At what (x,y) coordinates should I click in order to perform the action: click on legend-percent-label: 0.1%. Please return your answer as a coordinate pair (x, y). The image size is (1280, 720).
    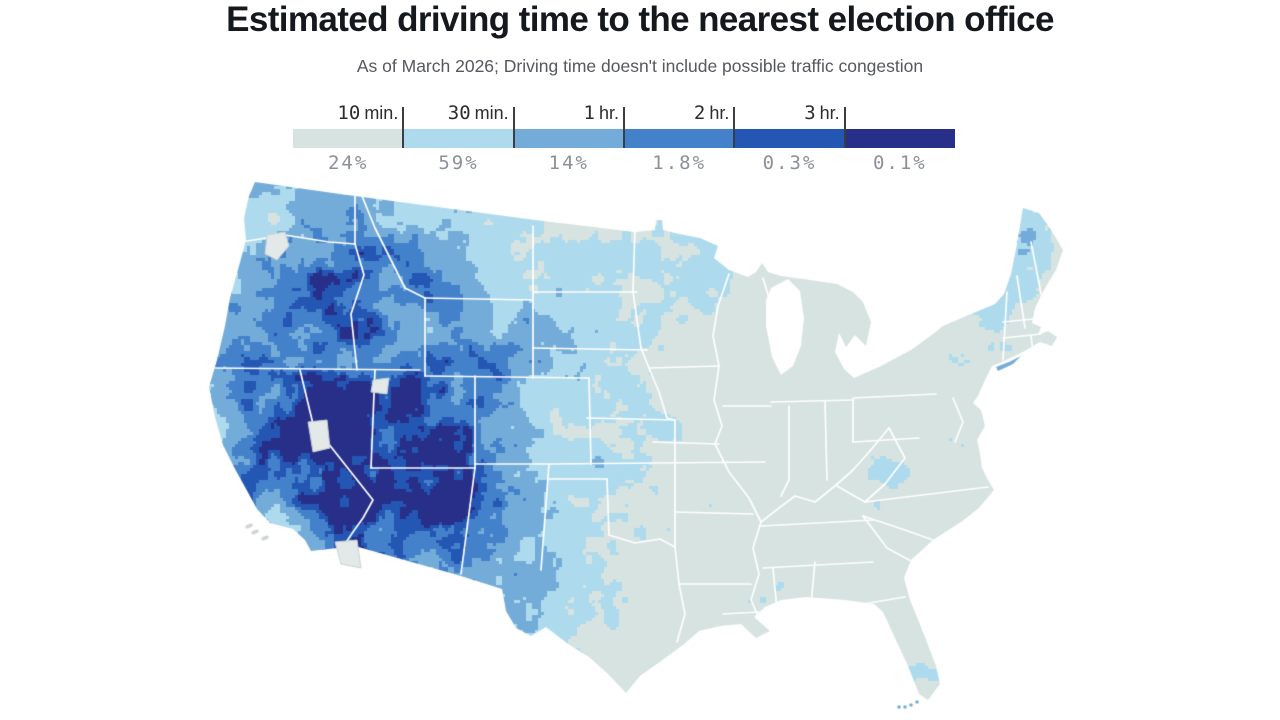
    Looking at the image, I should click on (899, 163).